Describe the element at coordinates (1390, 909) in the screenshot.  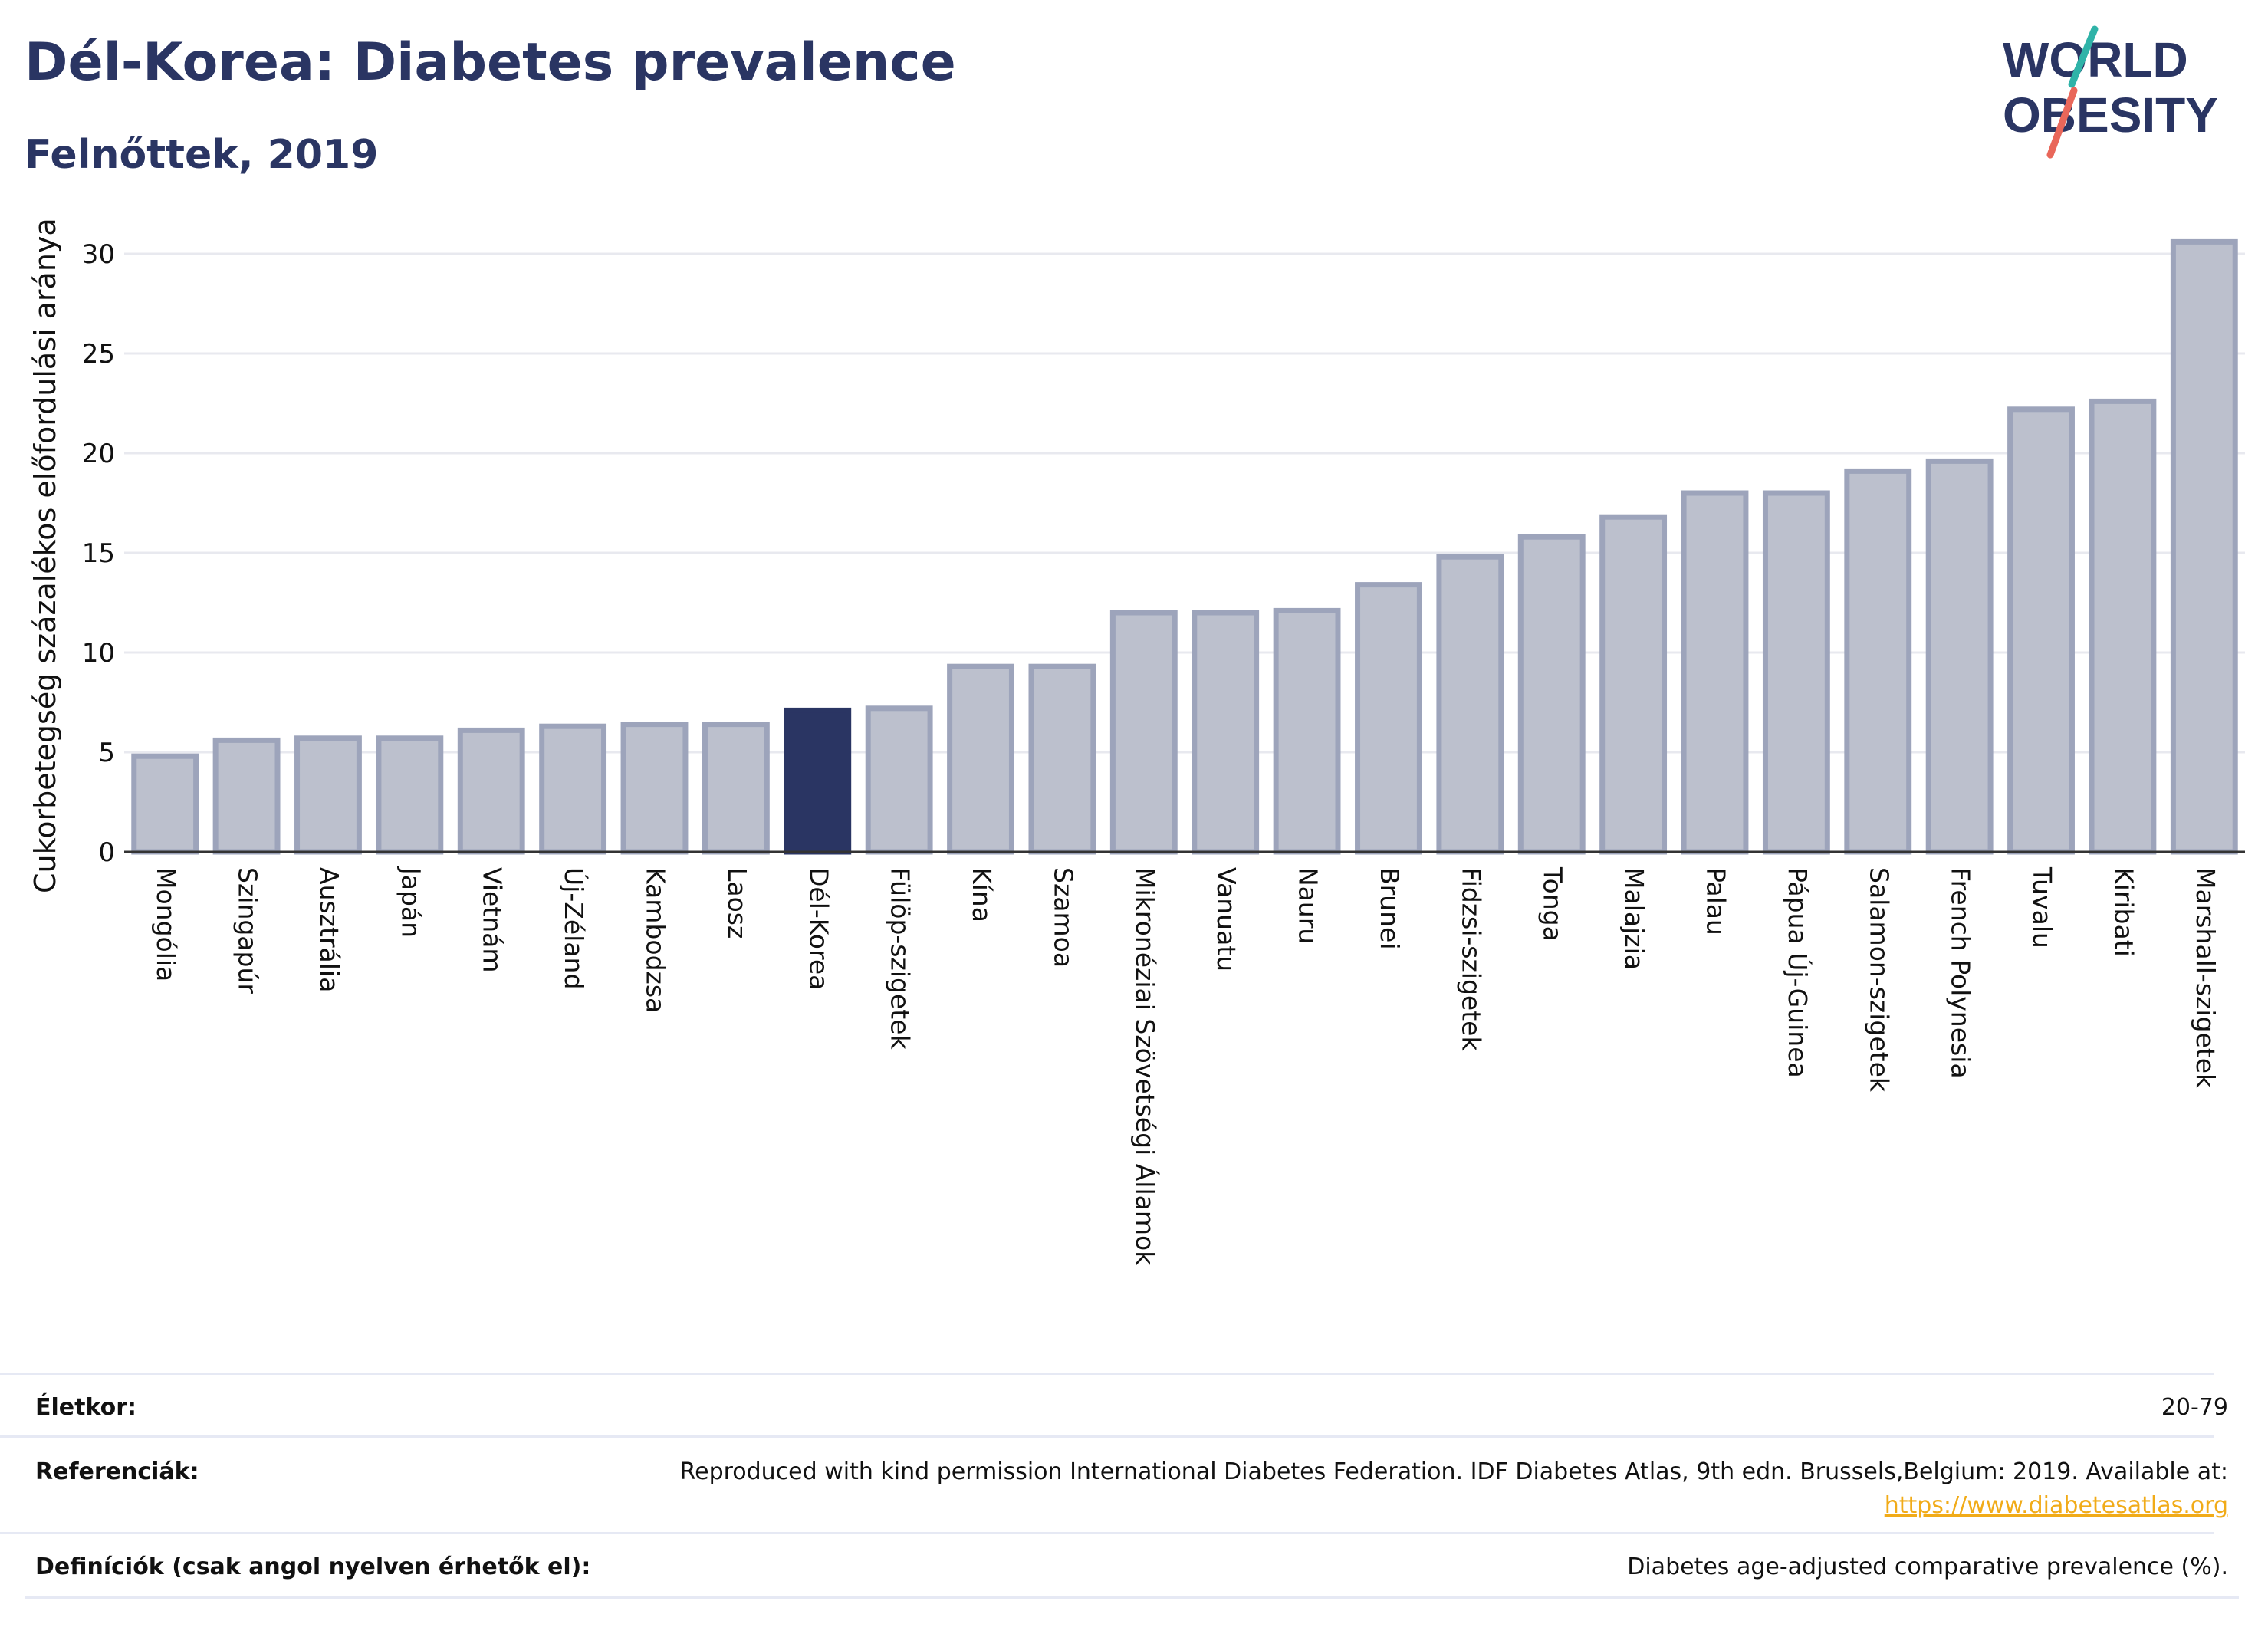
I see `x-tick-label: Brunei` at that location.